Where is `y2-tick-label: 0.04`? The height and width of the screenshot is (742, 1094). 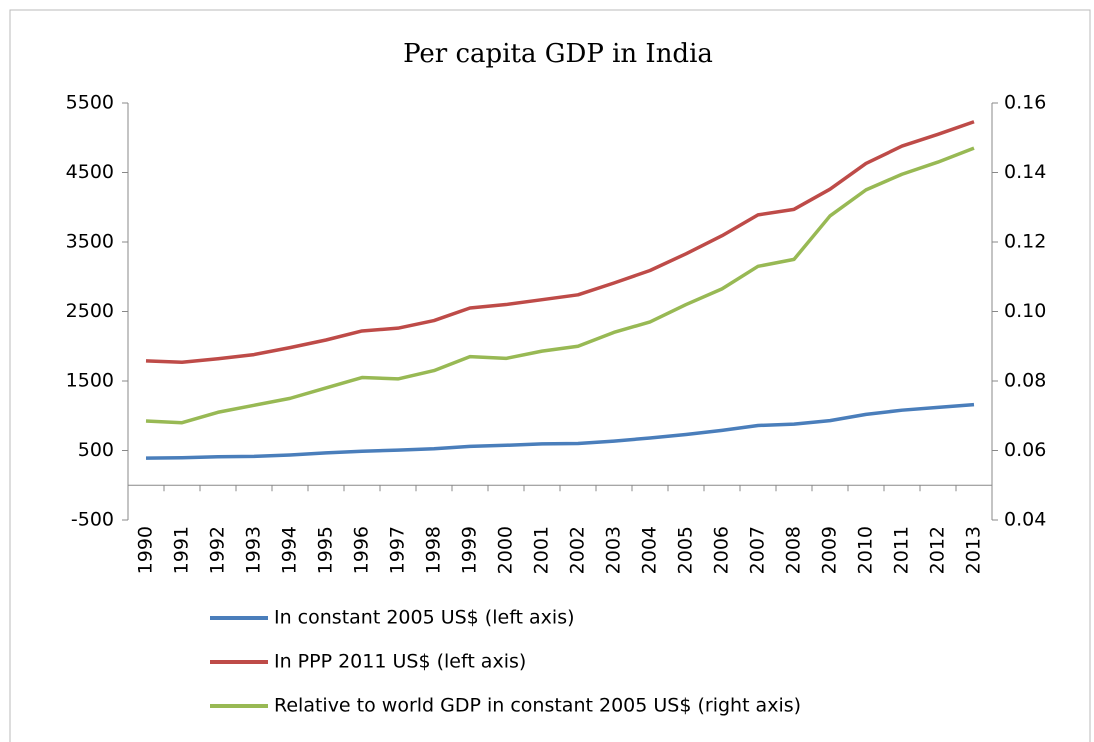
y2-tick-label: 0.04 is located at coordinates (1025, 520).